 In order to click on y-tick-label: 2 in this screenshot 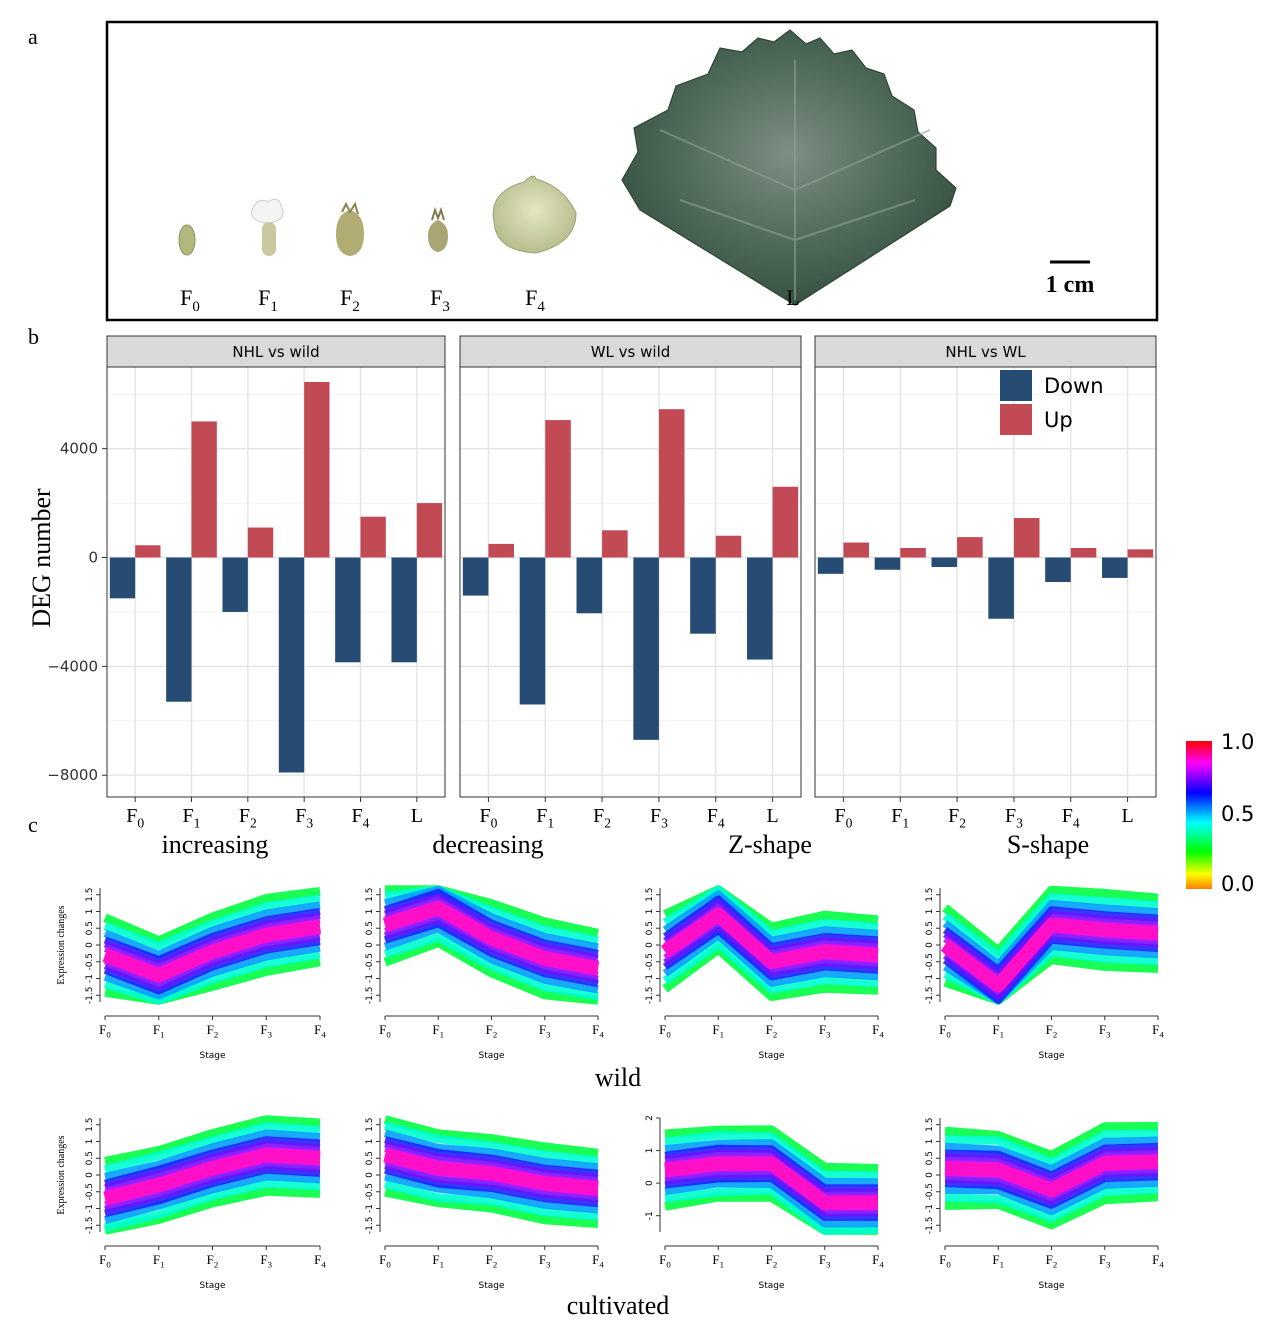, I will do `click(650, 1118)`.